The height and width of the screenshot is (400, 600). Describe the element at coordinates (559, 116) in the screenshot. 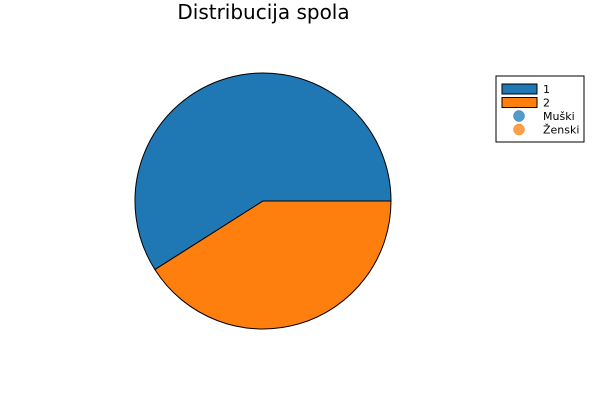

I see `legend-label-2: Muški` at that location.